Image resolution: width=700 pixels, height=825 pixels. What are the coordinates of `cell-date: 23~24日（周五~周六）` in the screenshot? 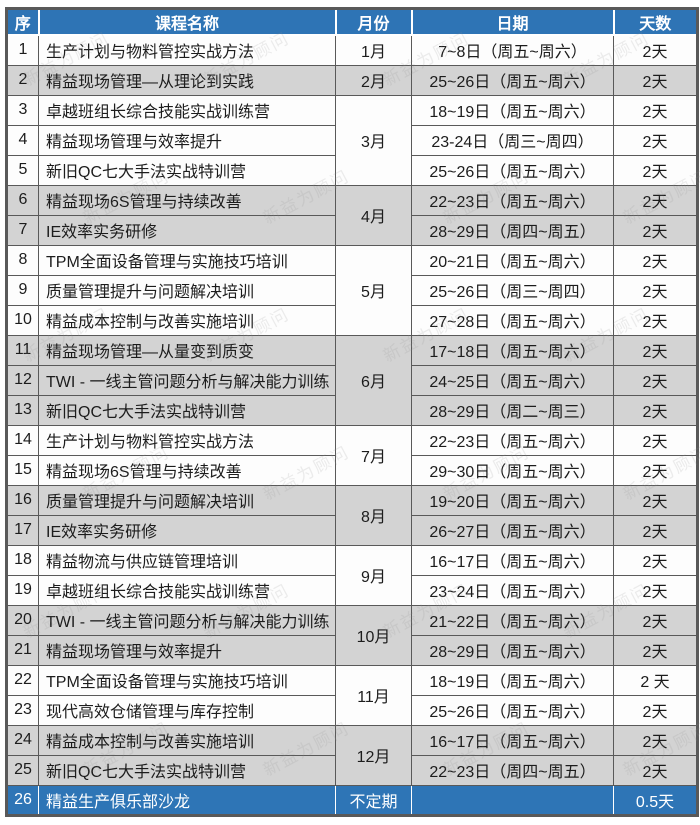 It's located at (512, 590).